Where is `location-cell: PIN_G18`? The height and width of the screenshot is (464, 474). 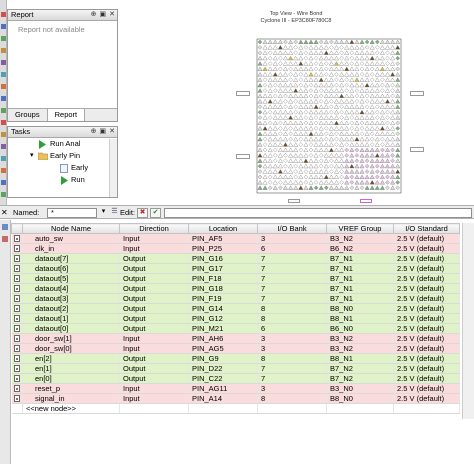
location-cell: PIN_G18 is located at coordinates (223, 288).